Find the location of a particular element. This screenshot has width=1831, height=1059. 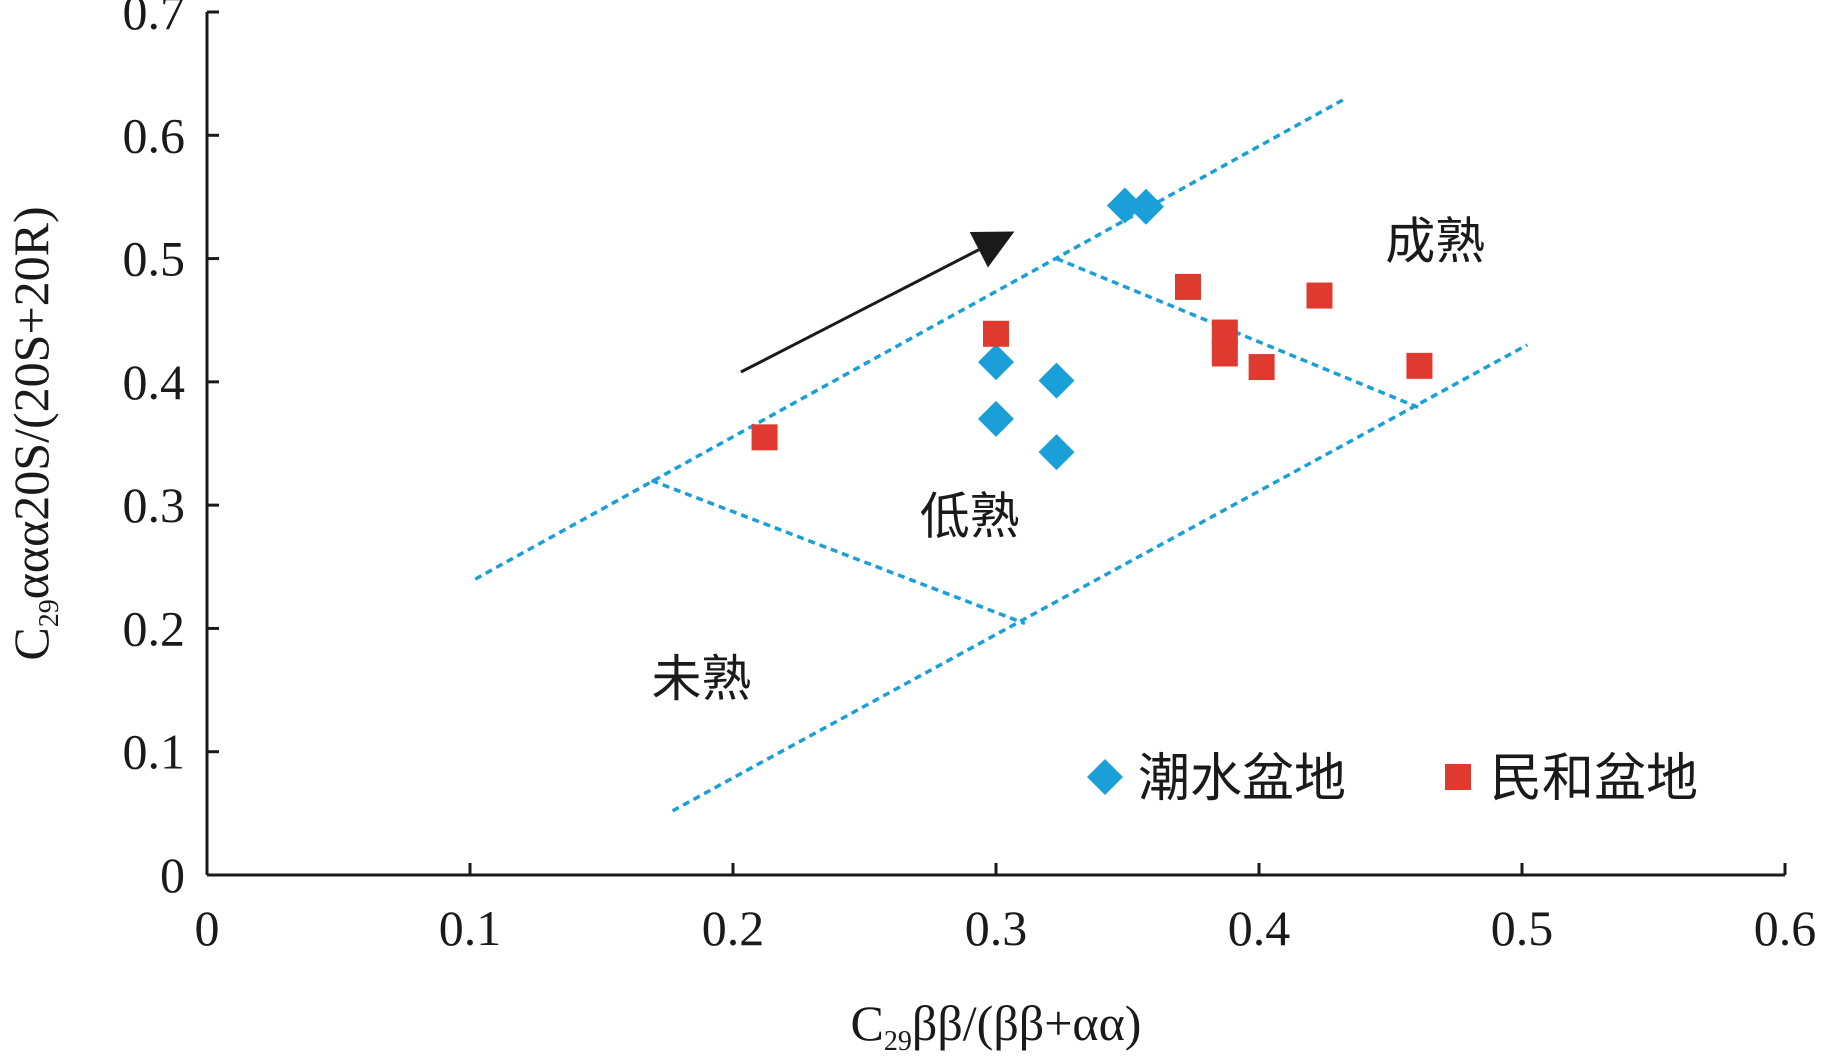

y-tick-label: 0.2 is located at coordinates (154, 628).